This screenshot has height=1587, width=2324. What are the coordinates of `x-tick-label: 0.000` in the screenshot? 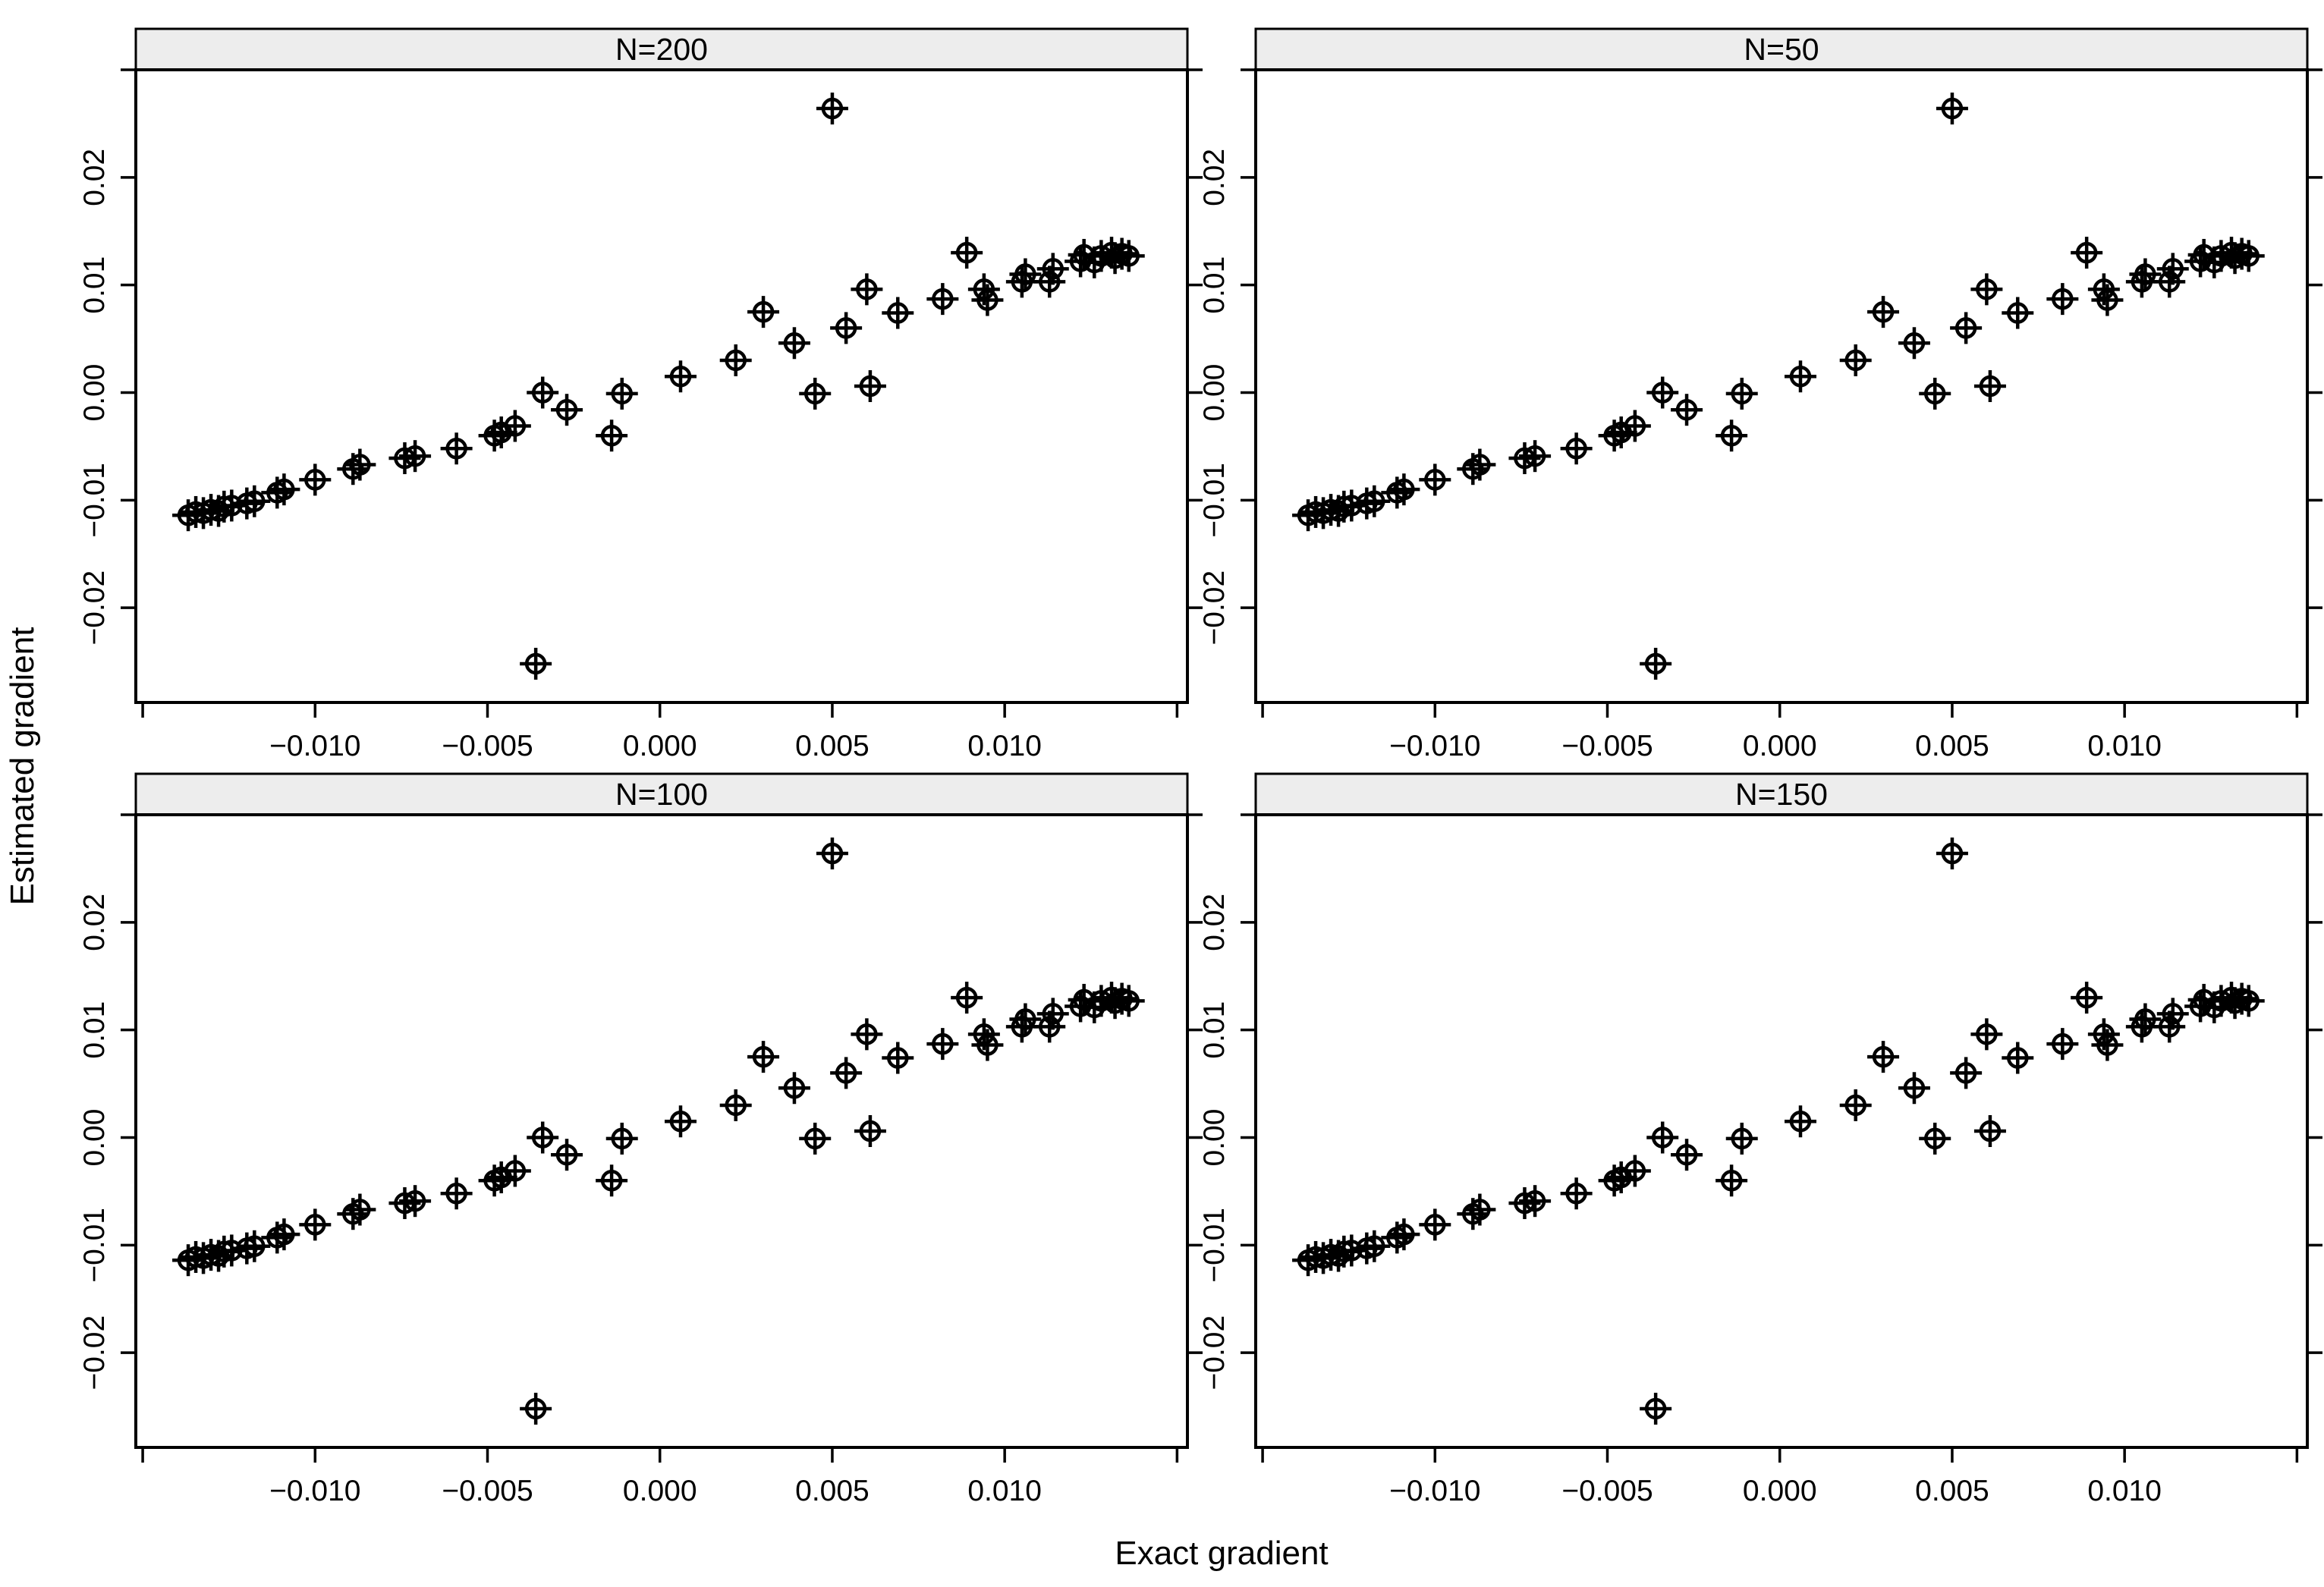 It's located at (660, 746).